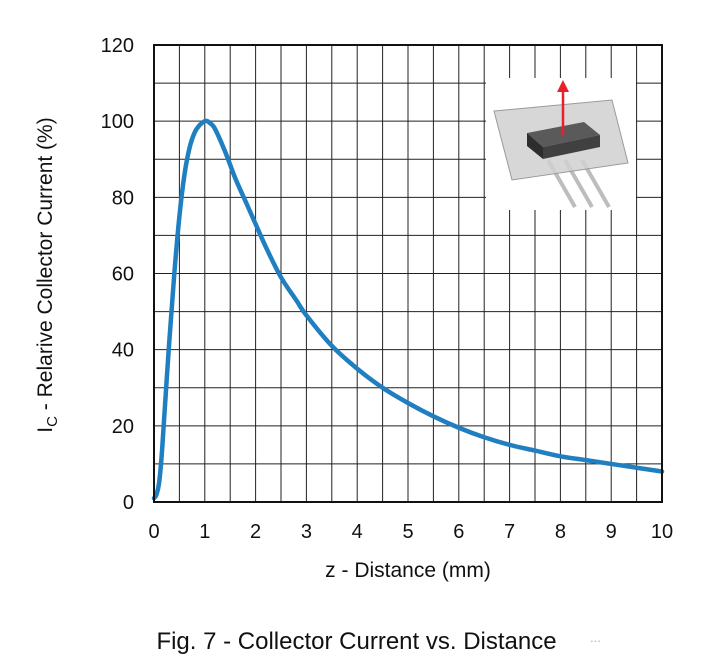 This screenshot has height=671, width=713. Describe the element at coordinates (611, 532) in the screenshot. I see `x-tick-label: 9` at that location.